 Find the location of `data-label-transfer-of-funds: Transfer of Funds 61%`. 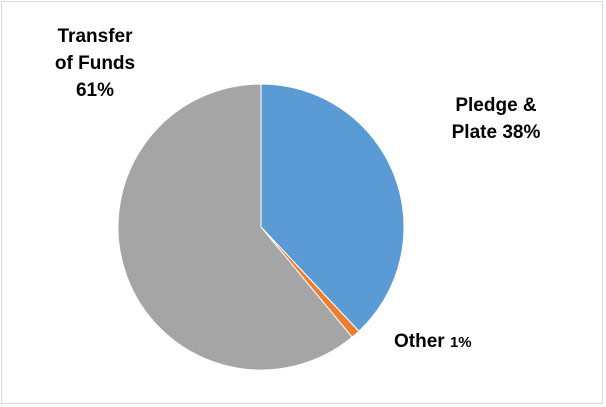

data-label-transfer-of-funds: Transfer of Funds 61% is located at coordinates (95, 63).